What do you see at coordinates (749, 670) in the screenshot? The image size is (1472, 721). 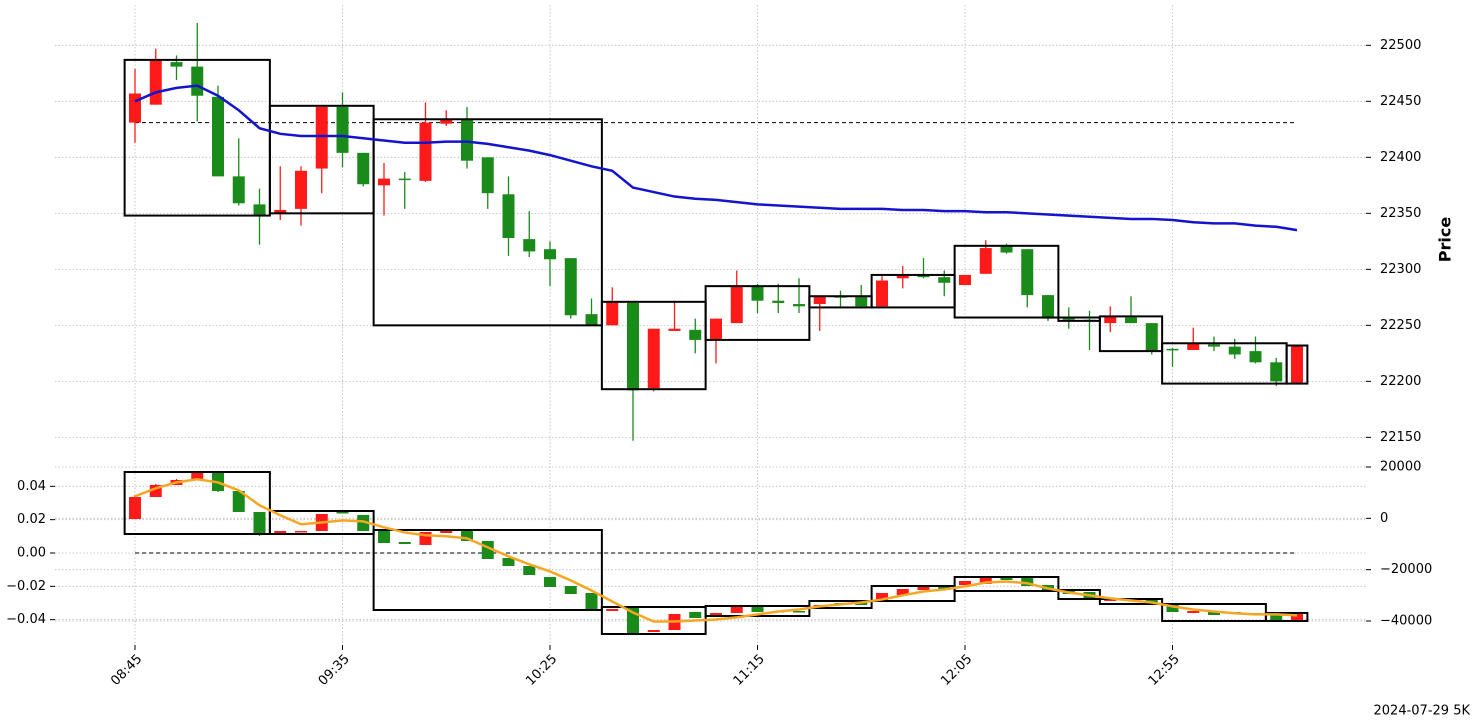 I see `x-tick-label: 11:15` at bounding box center [749, 670].